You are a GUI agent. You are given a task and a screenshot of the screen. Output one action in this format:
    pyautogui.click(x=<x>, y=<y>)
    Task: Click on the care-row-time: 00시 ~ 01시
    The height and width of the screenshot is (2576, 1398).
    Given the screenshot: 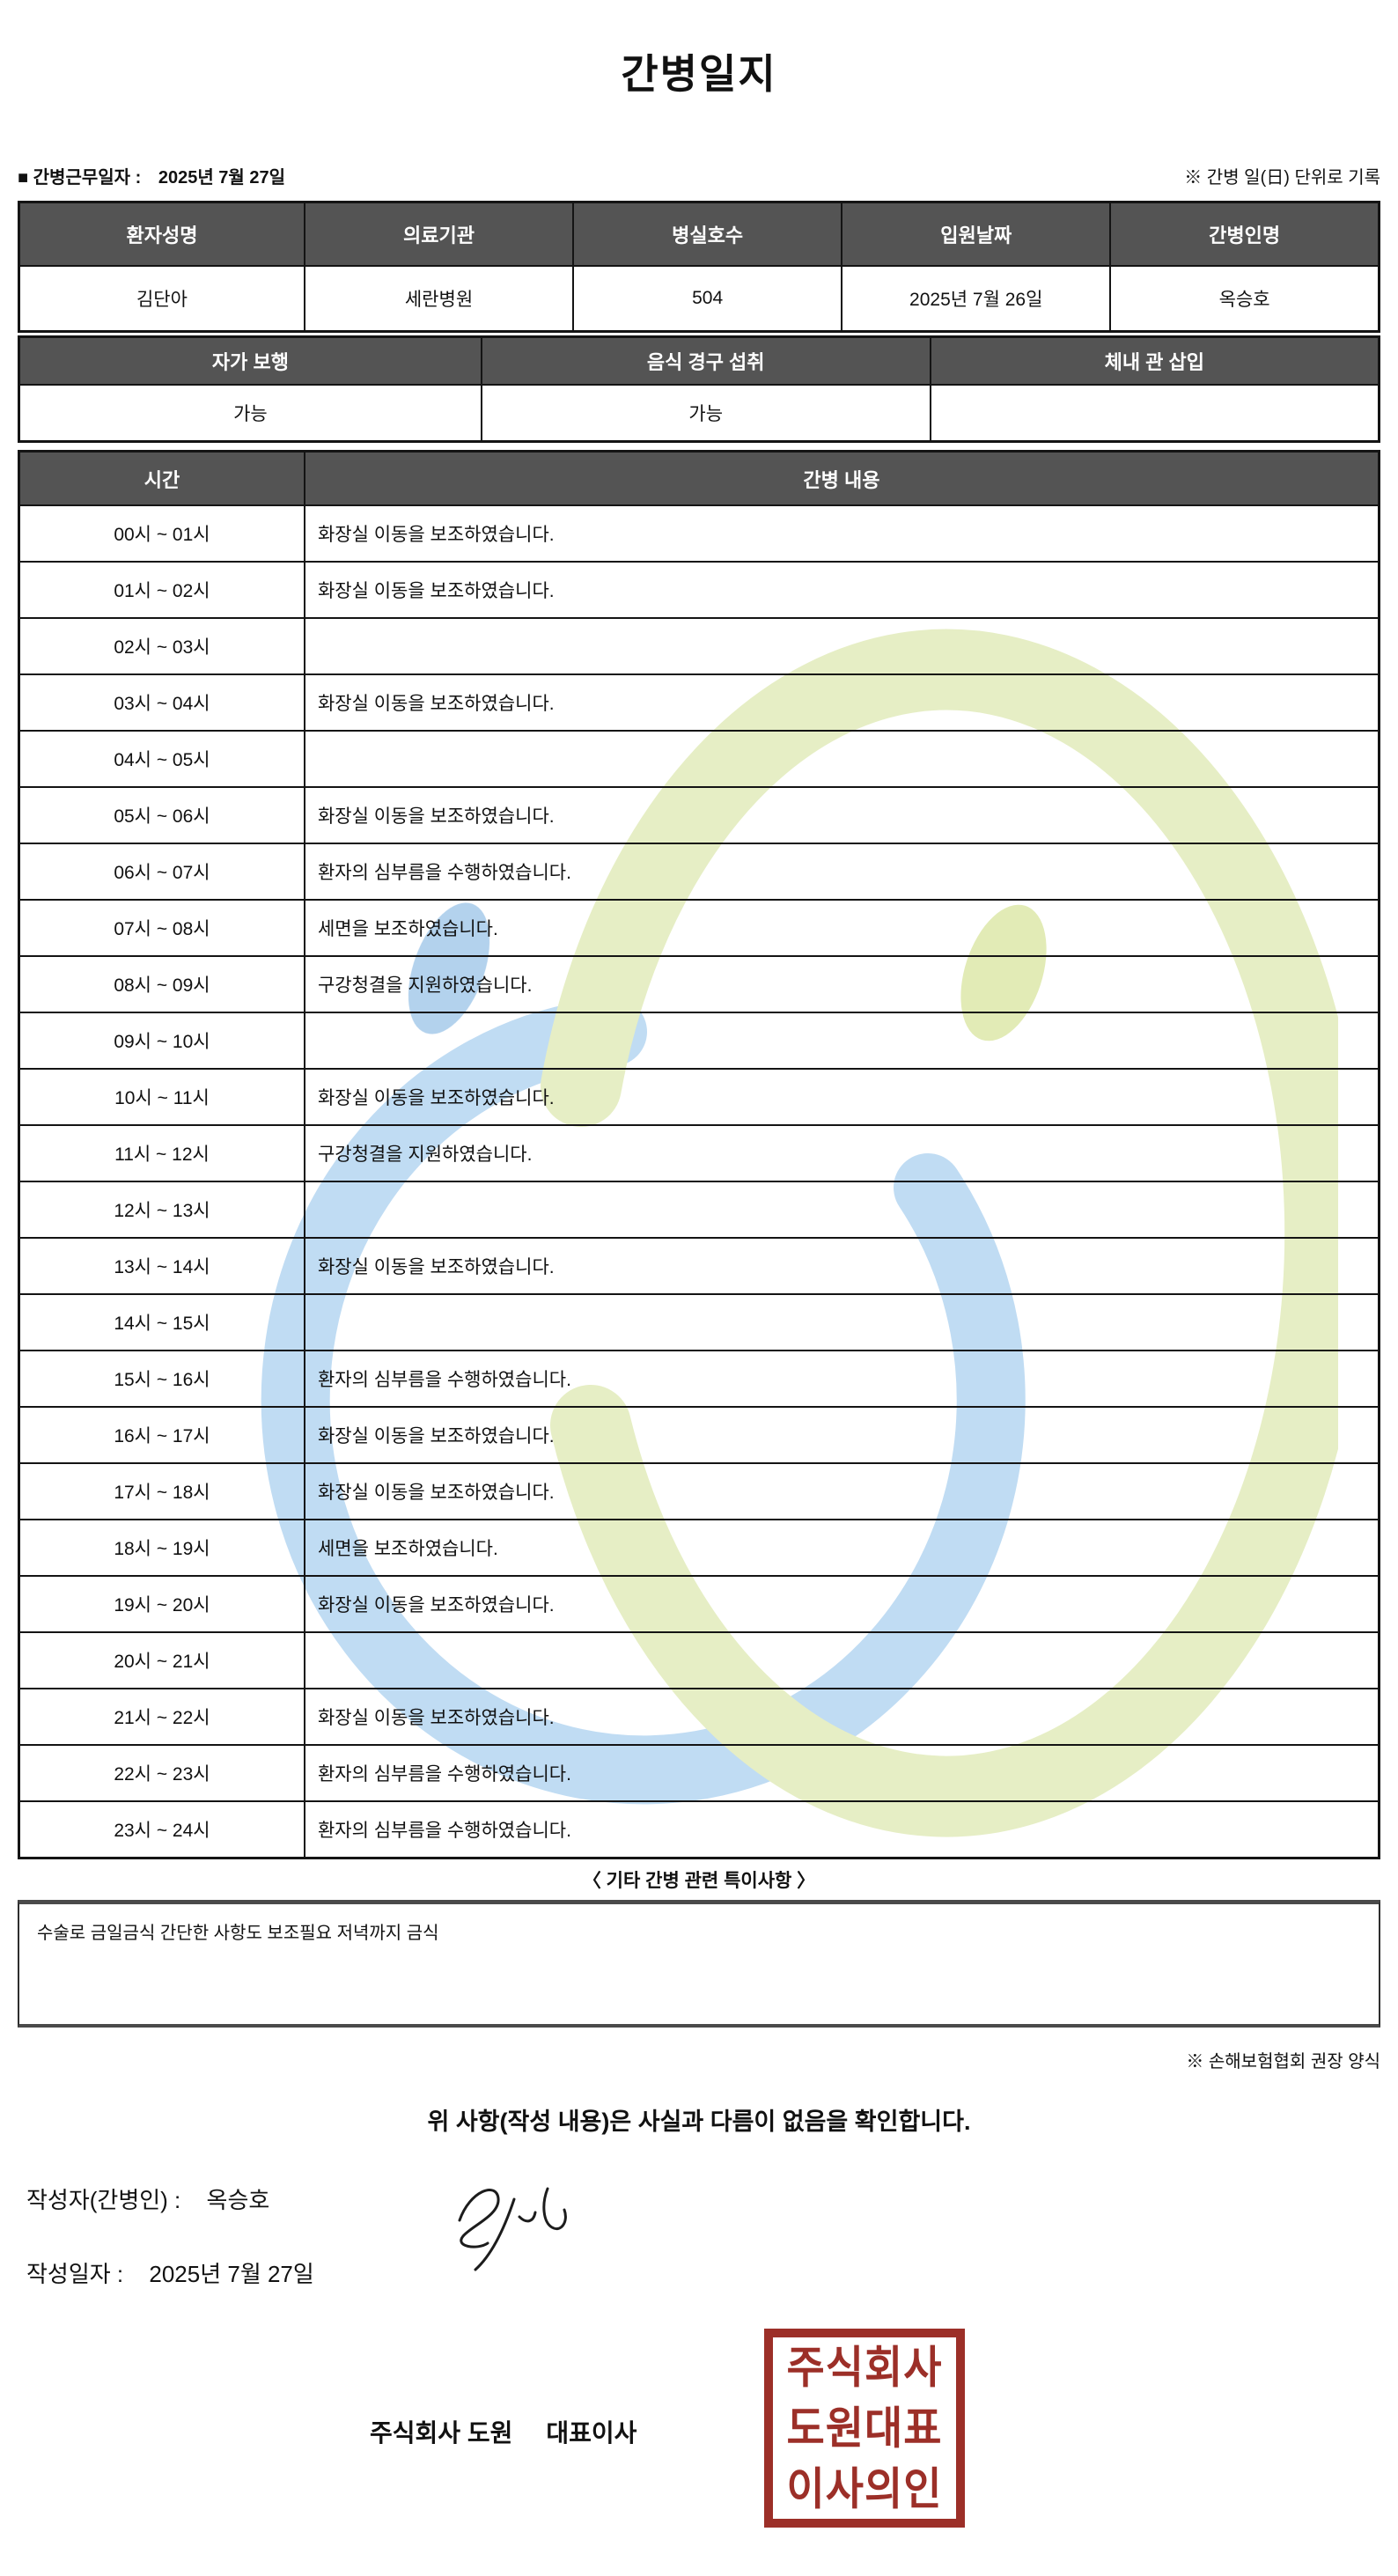 What is the action you would take?
    pyautogui.click(x=161, y=533)
    